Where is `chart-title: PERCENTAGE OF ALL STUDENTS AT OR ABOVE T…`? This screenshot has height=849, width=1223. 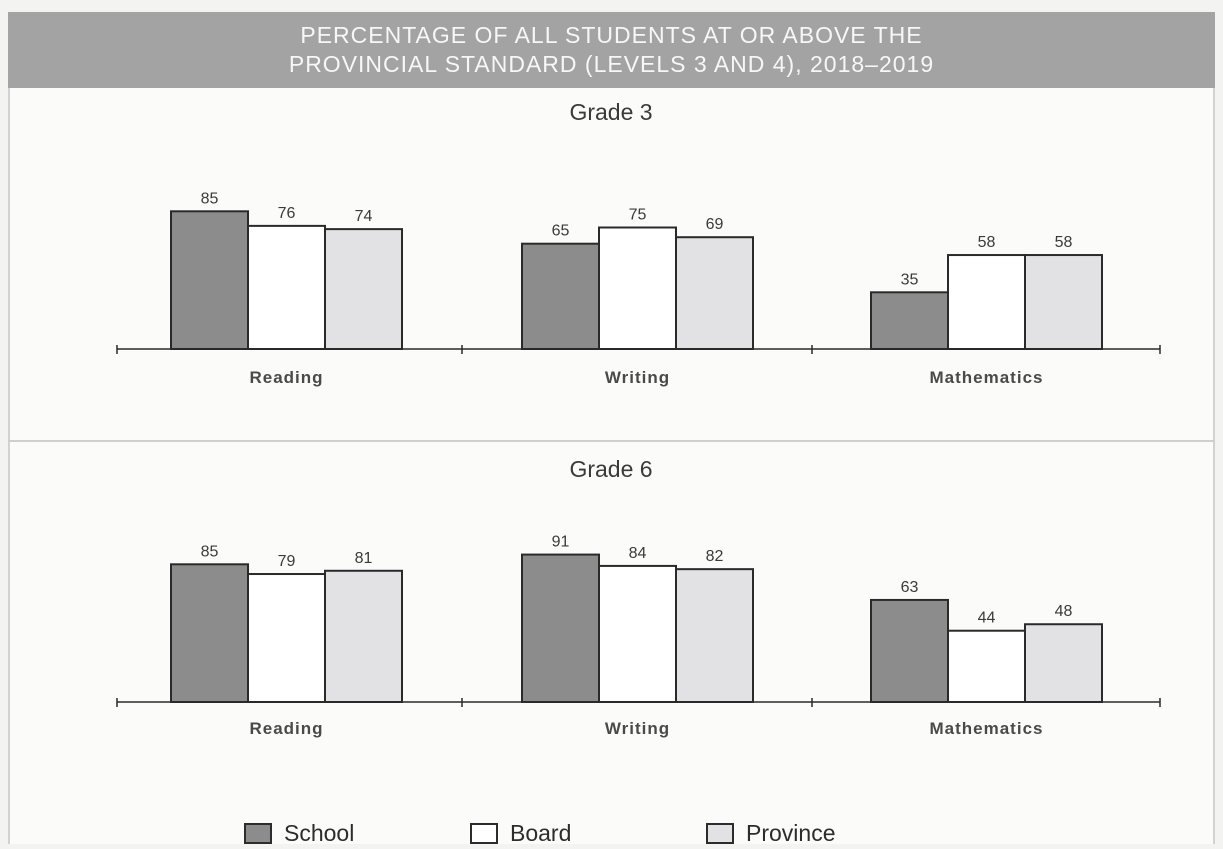
chart-title: PERCENTAGE OF ALL STUDENTS AT OR ABOVE T… is located at coordinates (611, 50).